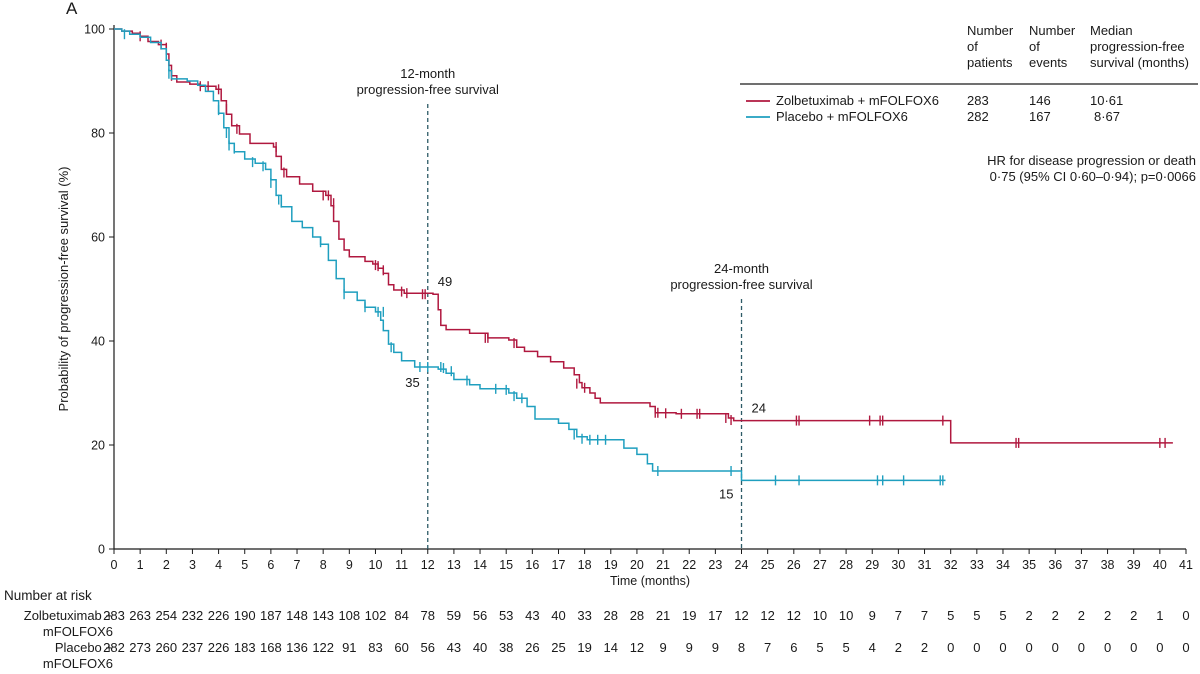 This screenshot has height=674, width=1200. Describe the element at coordinates (637, 565) in the screenshot. I see `x-tick-label: 20` at that location.